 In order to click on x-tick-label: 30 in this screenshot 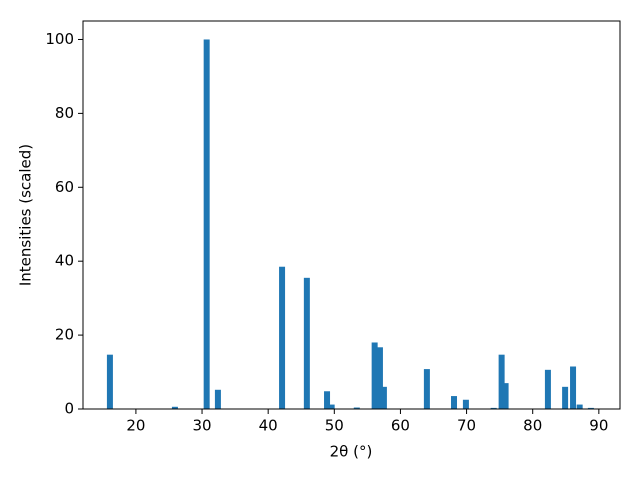, I will do `click(201, 426)`.